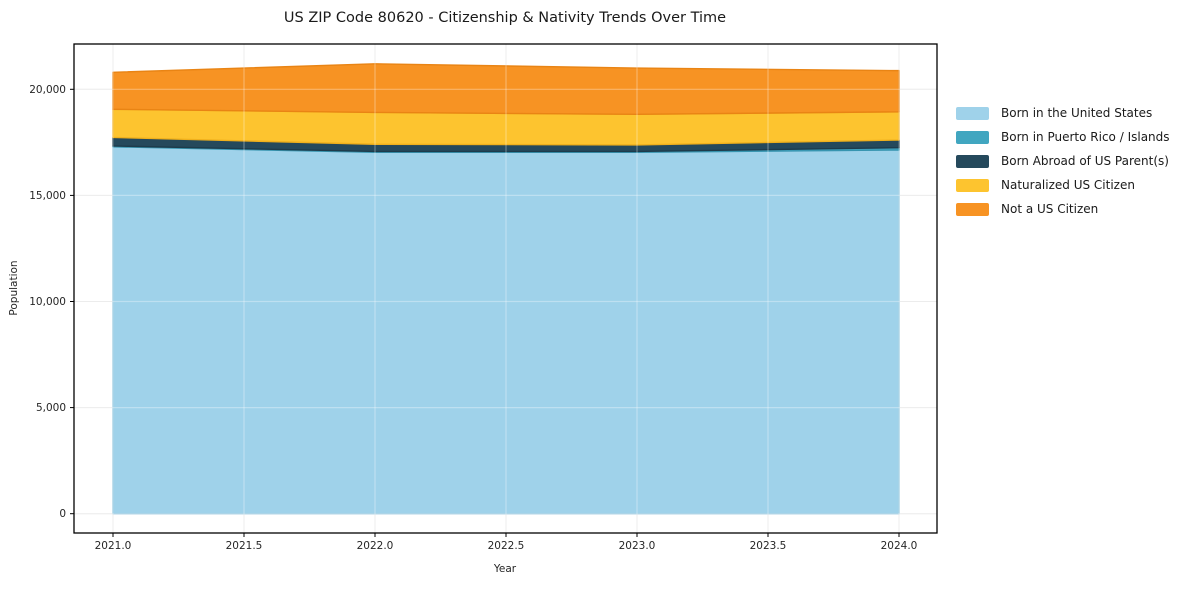 This screenshot has width=1189, height=590. What do you see at coordinates (62, 514) in the screenshot?
I see `y-tick-label: 0` at bounding box center [62, 514].